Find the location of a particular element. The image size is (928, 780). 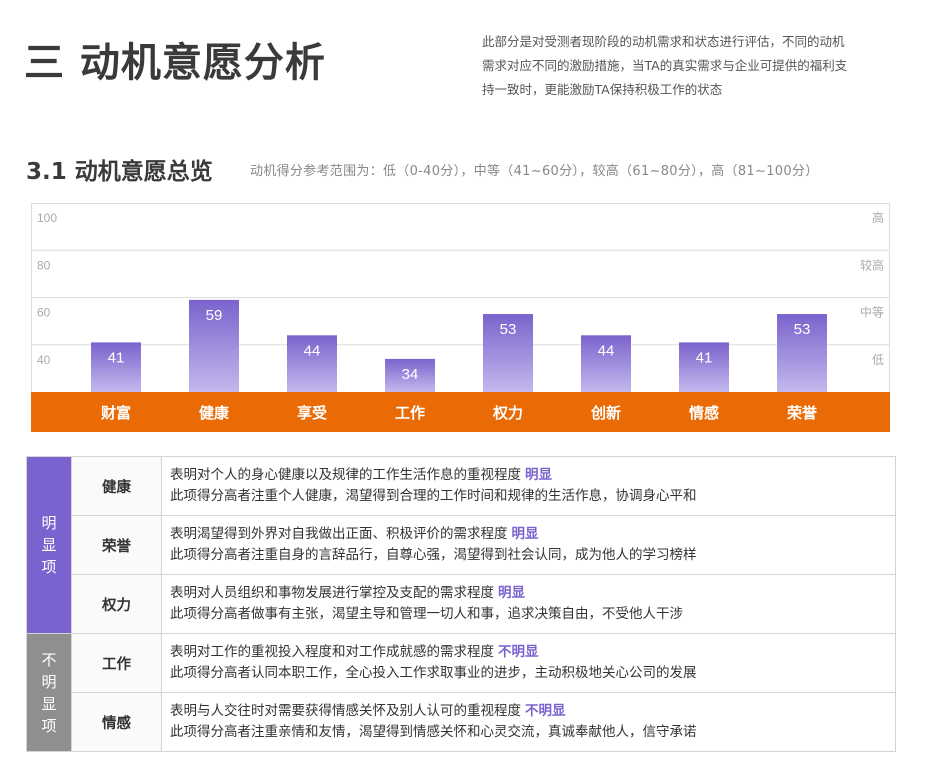

x-tick-label: 财富 is located at coordinates (116, 413).